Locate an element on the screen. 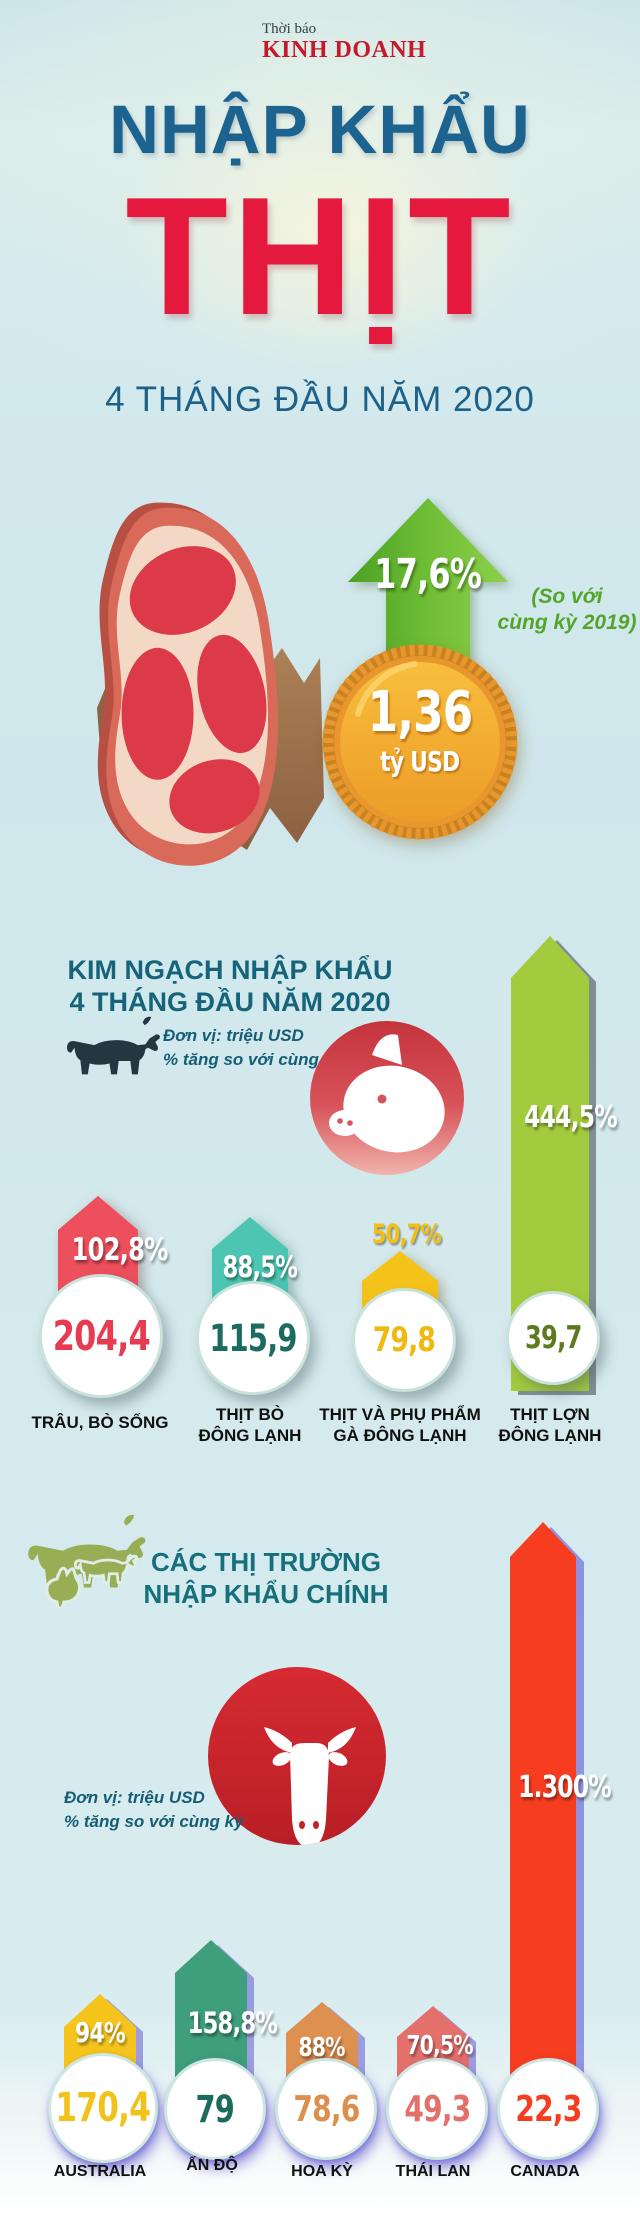 The width and height of the screenshot is (640, 2232). cow-icon is located at coordinates (112, 1046).